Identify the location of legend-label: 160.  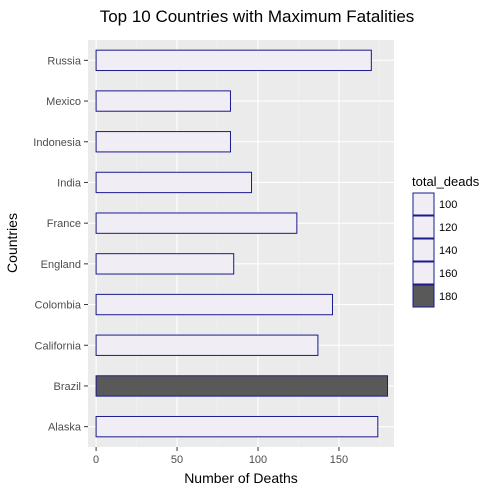
(448, 274).